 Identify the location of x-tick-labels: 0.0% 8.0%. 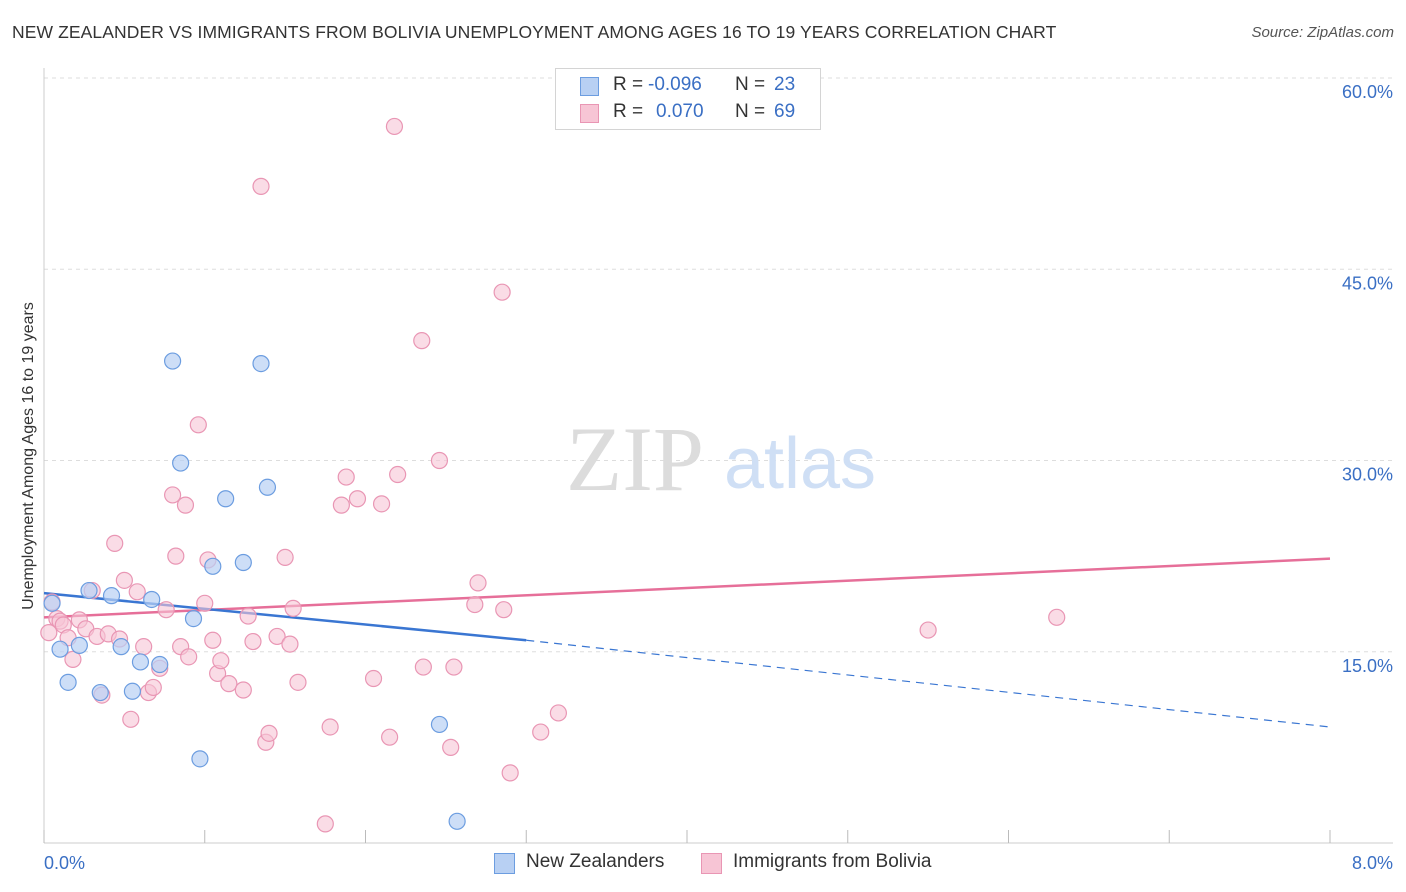
(718, 863).